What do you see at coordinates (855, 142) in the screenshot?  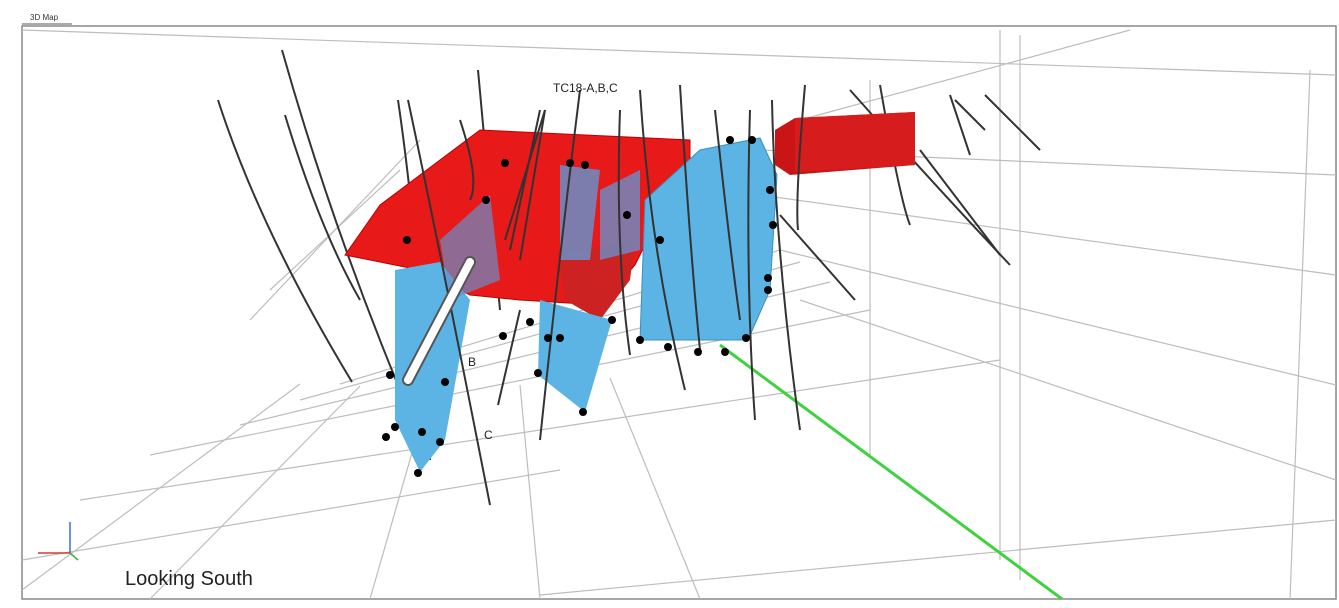 I see `red-block-face` at bounding box center [855, 142].